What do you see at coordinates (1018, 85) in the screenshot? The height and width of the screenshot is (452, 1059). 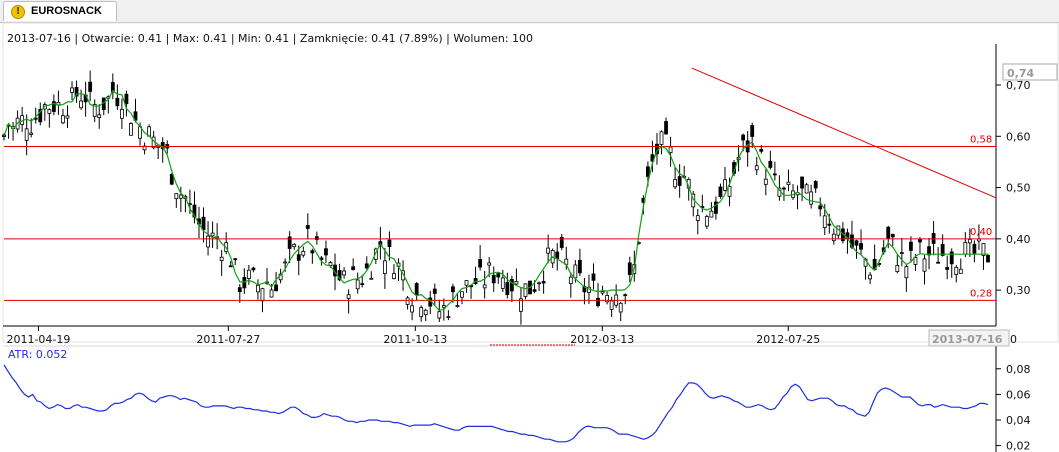 I see `y-tick-label: 0,70` at bounding box center [1018, 85].